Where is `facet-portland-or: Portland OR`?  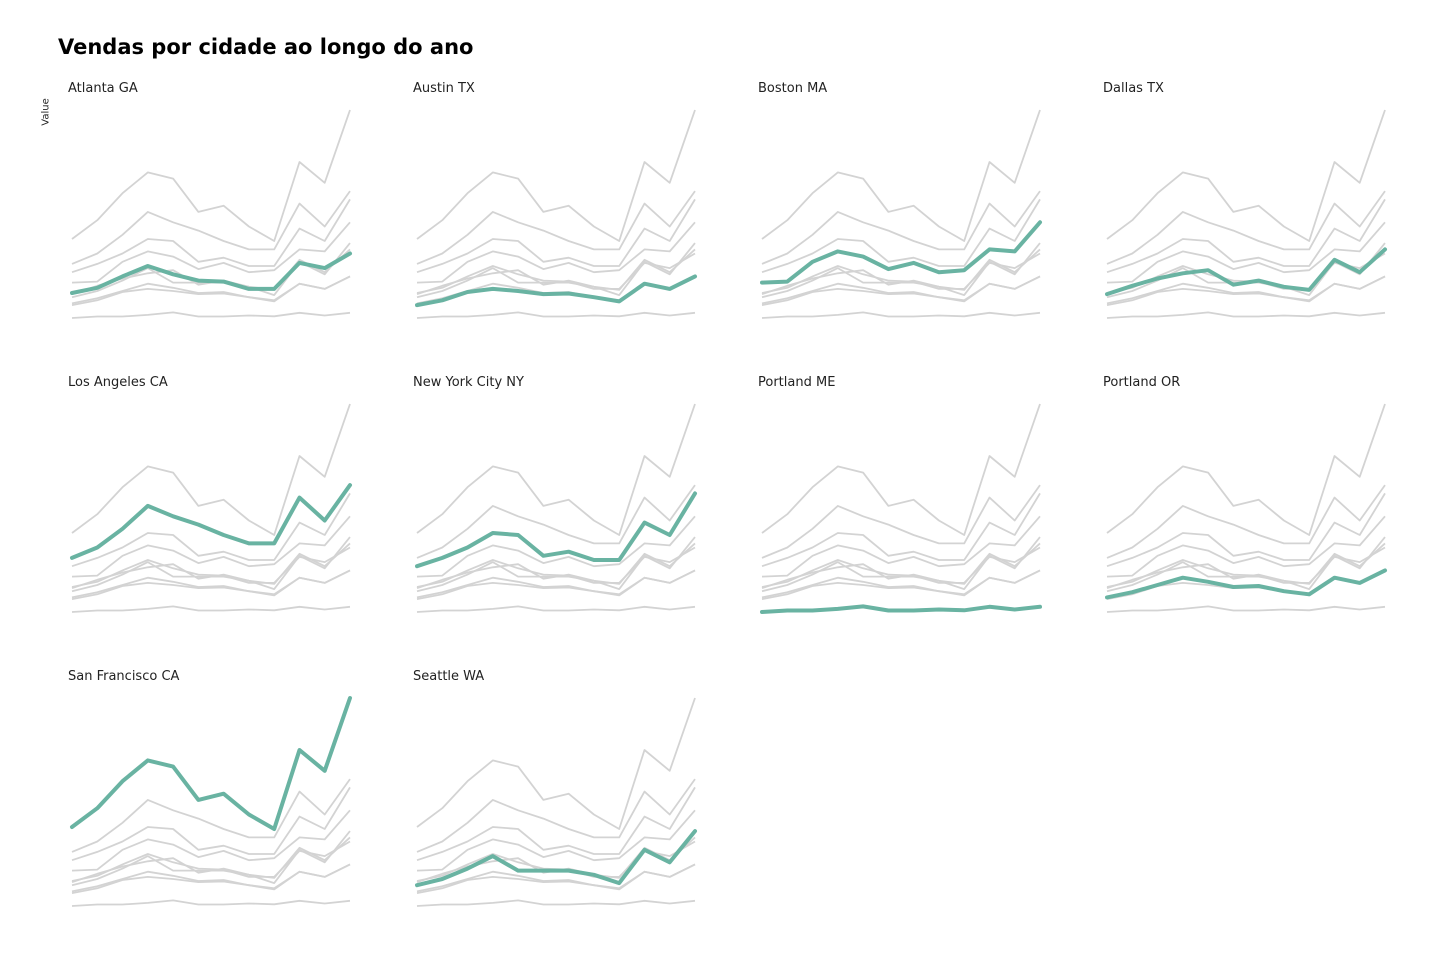
facet-portland-or: Portland OR is located at coordinates (1245, 494).